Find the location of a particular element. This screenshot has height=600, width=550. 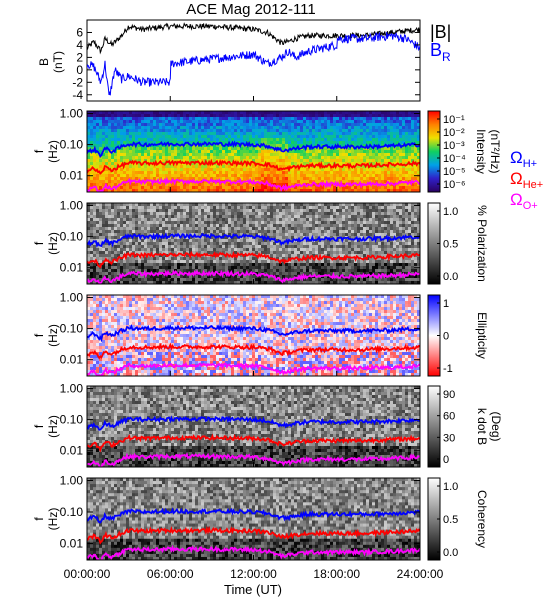

colorbar-label: Intensity is located at coordinates (481, 151).